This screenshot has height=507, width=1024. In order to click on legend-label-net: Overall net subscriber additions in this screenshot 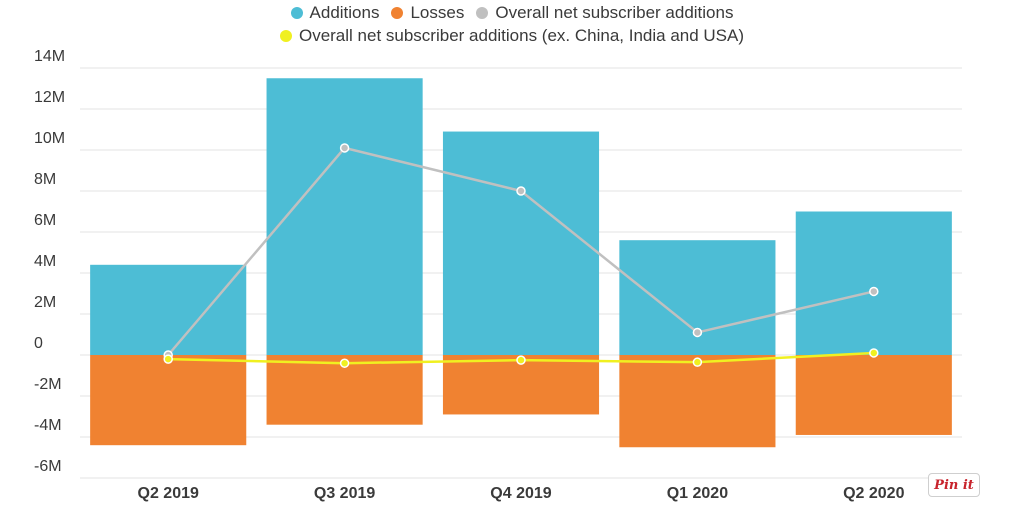, I will do `click(614, 12)`.